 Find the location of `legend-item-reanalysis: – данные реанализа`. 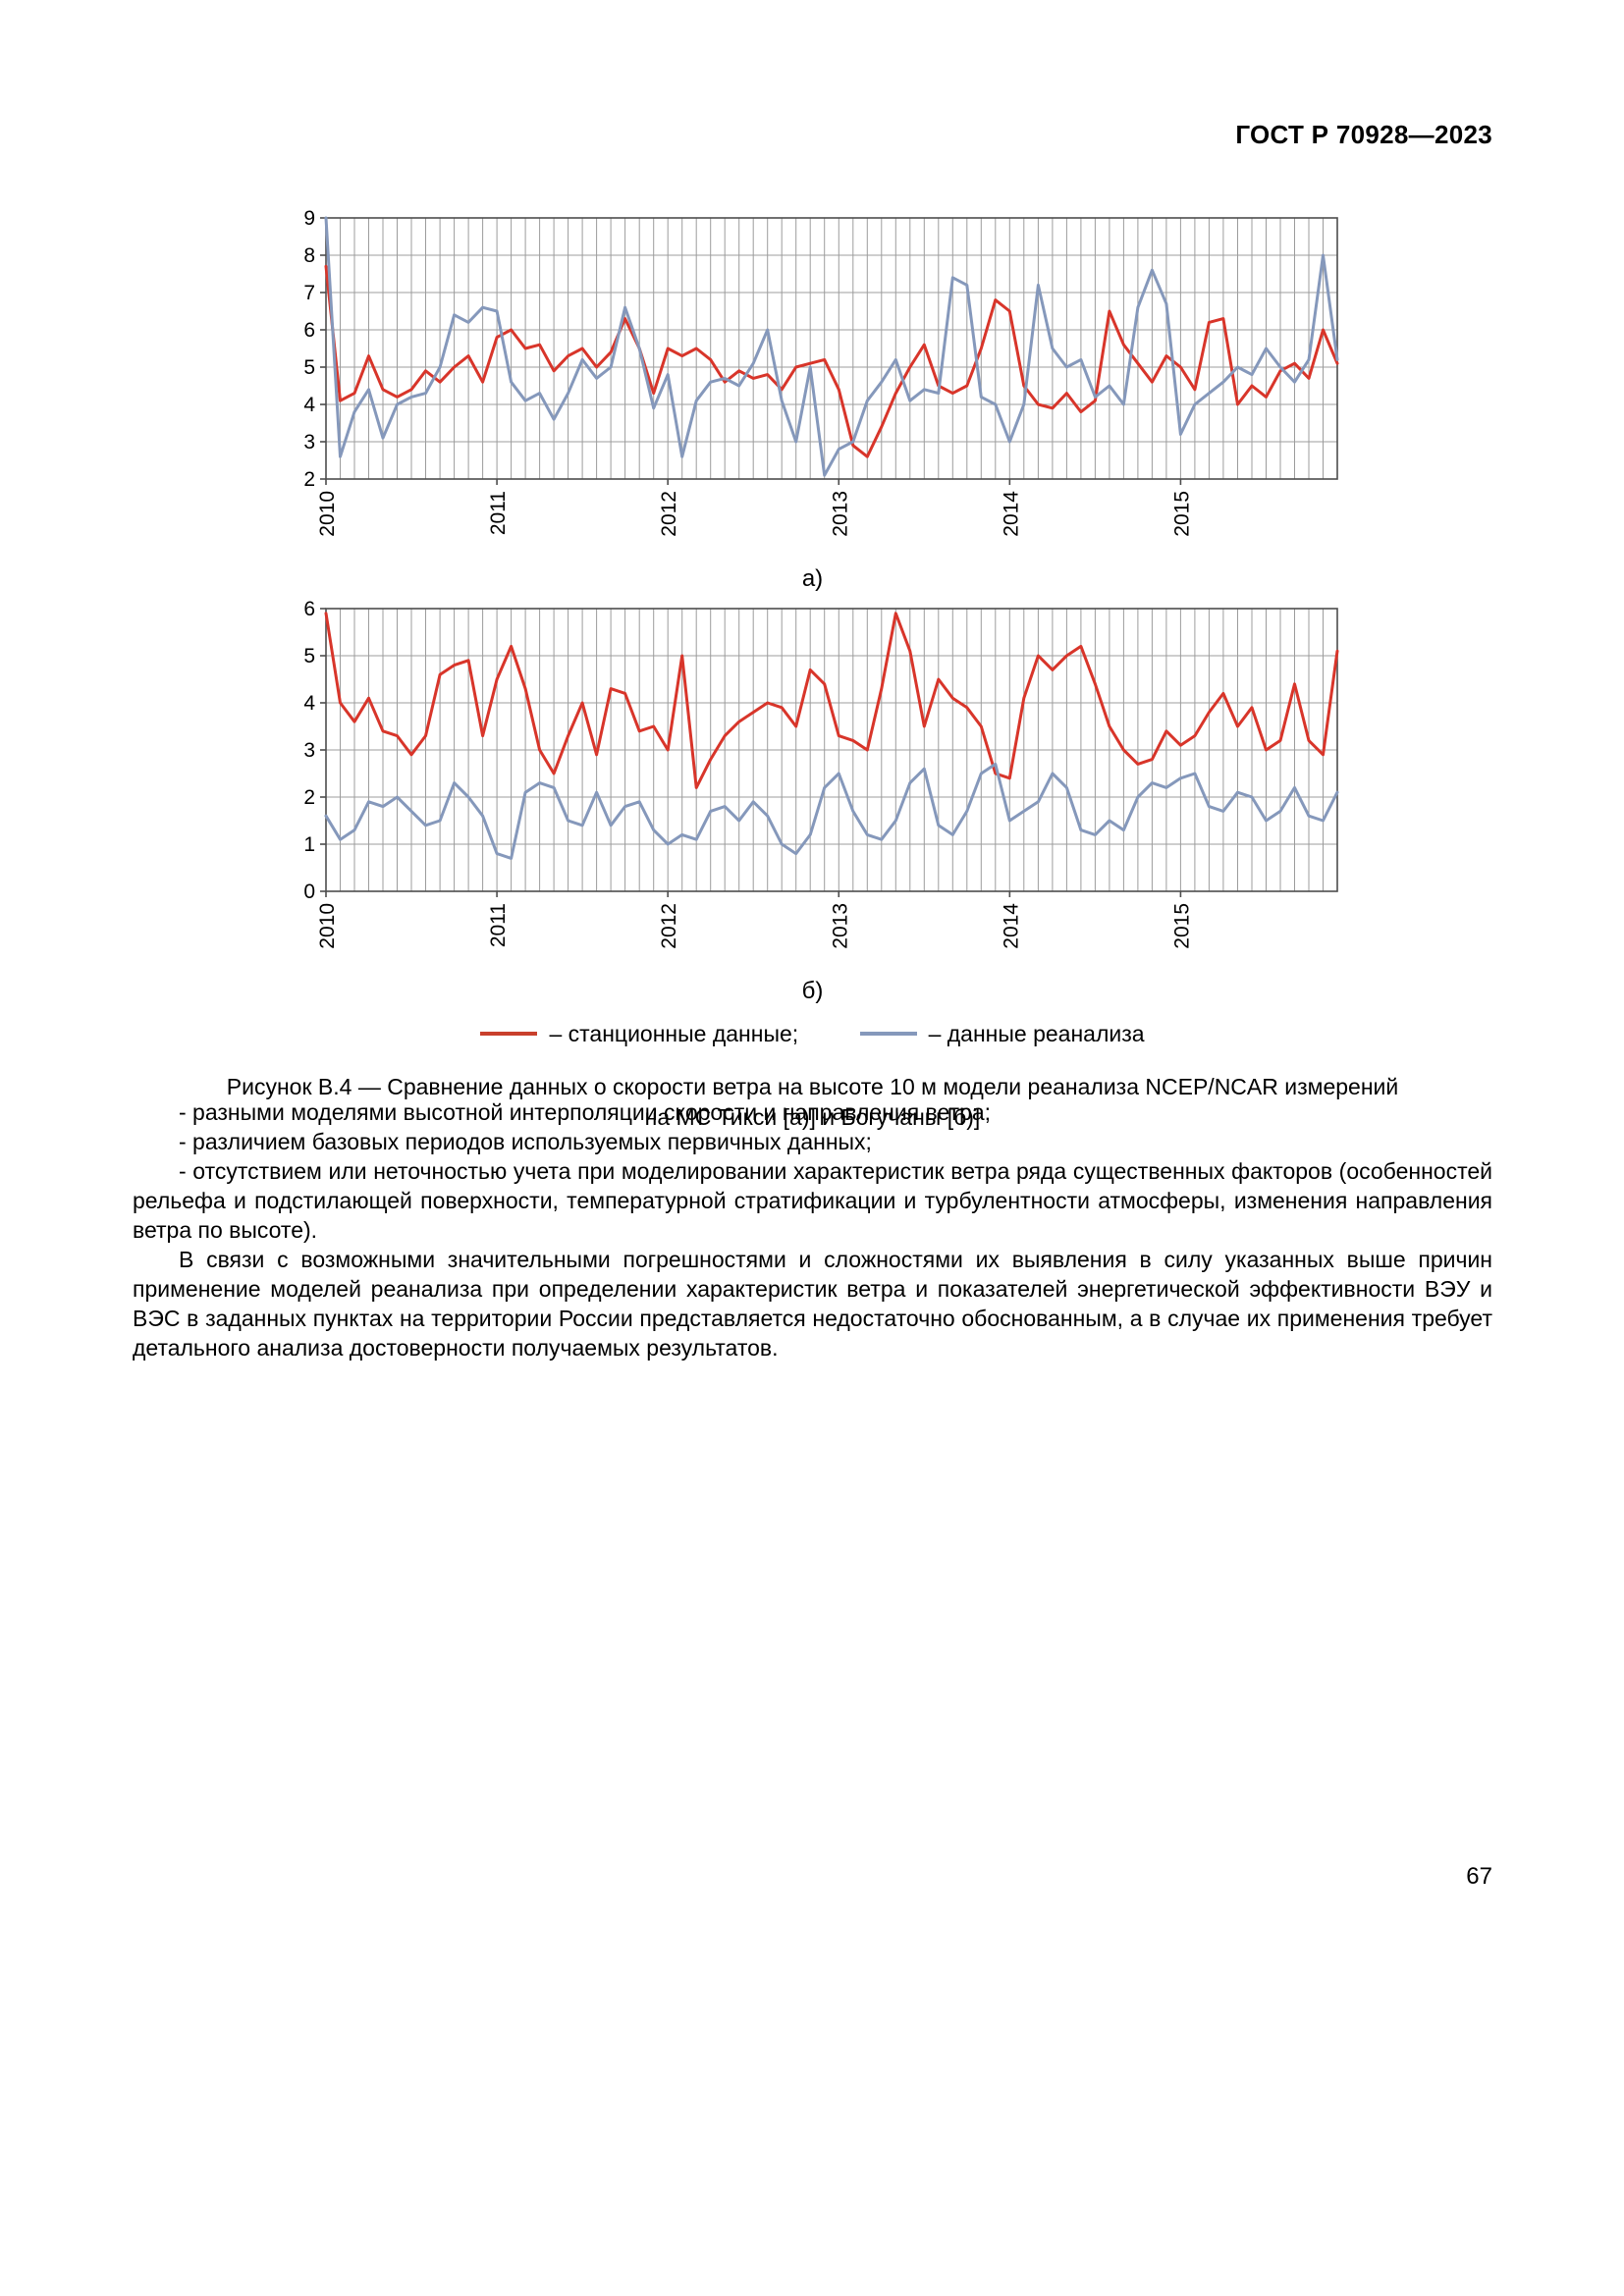

legend-item-reanalysis: – данные реанализа is located at coordinates (1002, 1034).